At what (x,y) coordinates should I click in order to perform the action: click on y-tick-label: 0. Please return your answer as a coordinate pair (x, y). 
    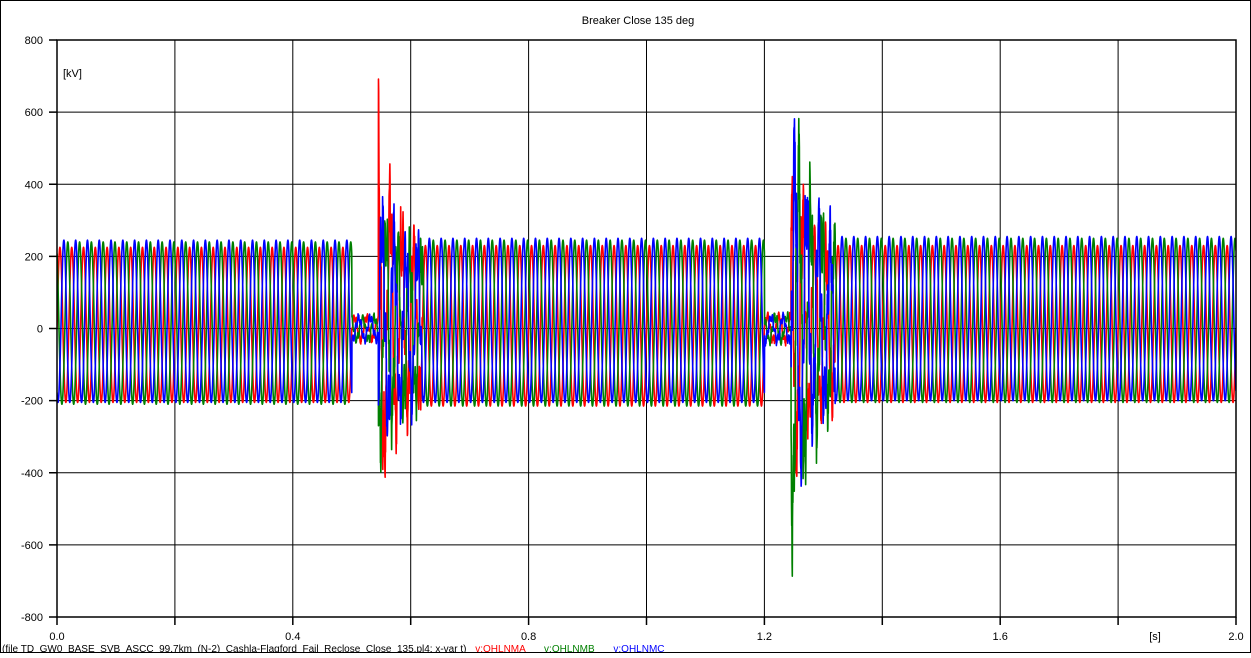
    Looking at the image, I should click on (40, 330).